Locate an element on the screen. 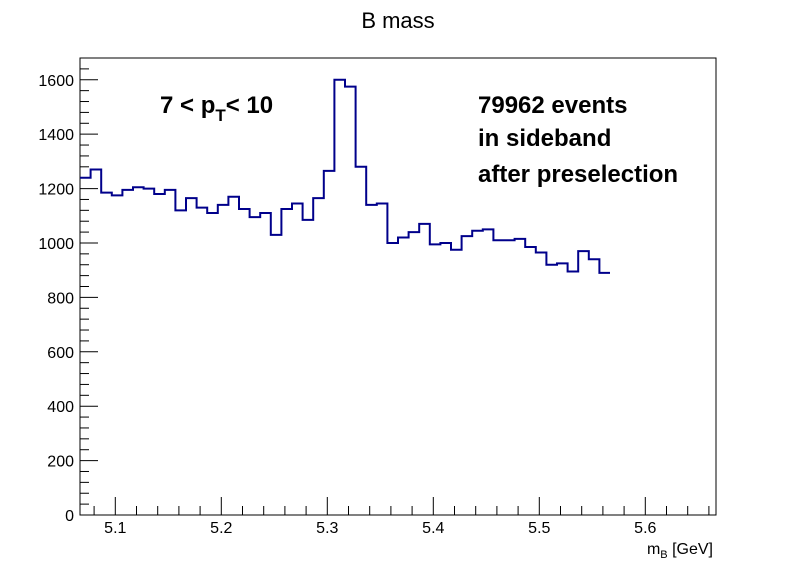 The image size is (796, 572). events-annotation-line1: 79962 events is located at coordinates (552, 105).